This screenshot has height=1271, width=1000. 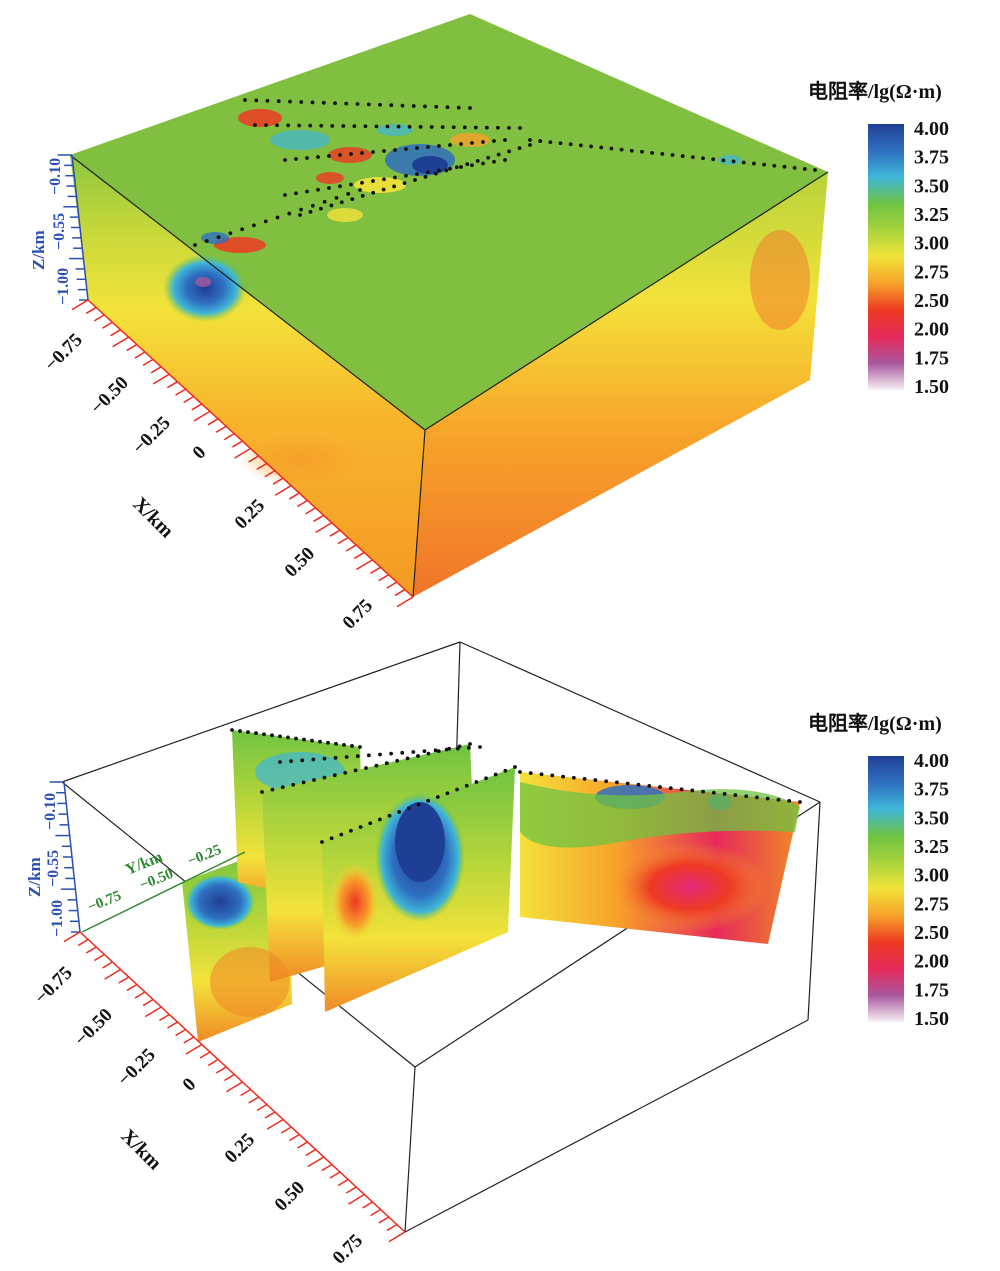 I want to click on x-tick-label: −0.25, so click(x=137, y=1068).